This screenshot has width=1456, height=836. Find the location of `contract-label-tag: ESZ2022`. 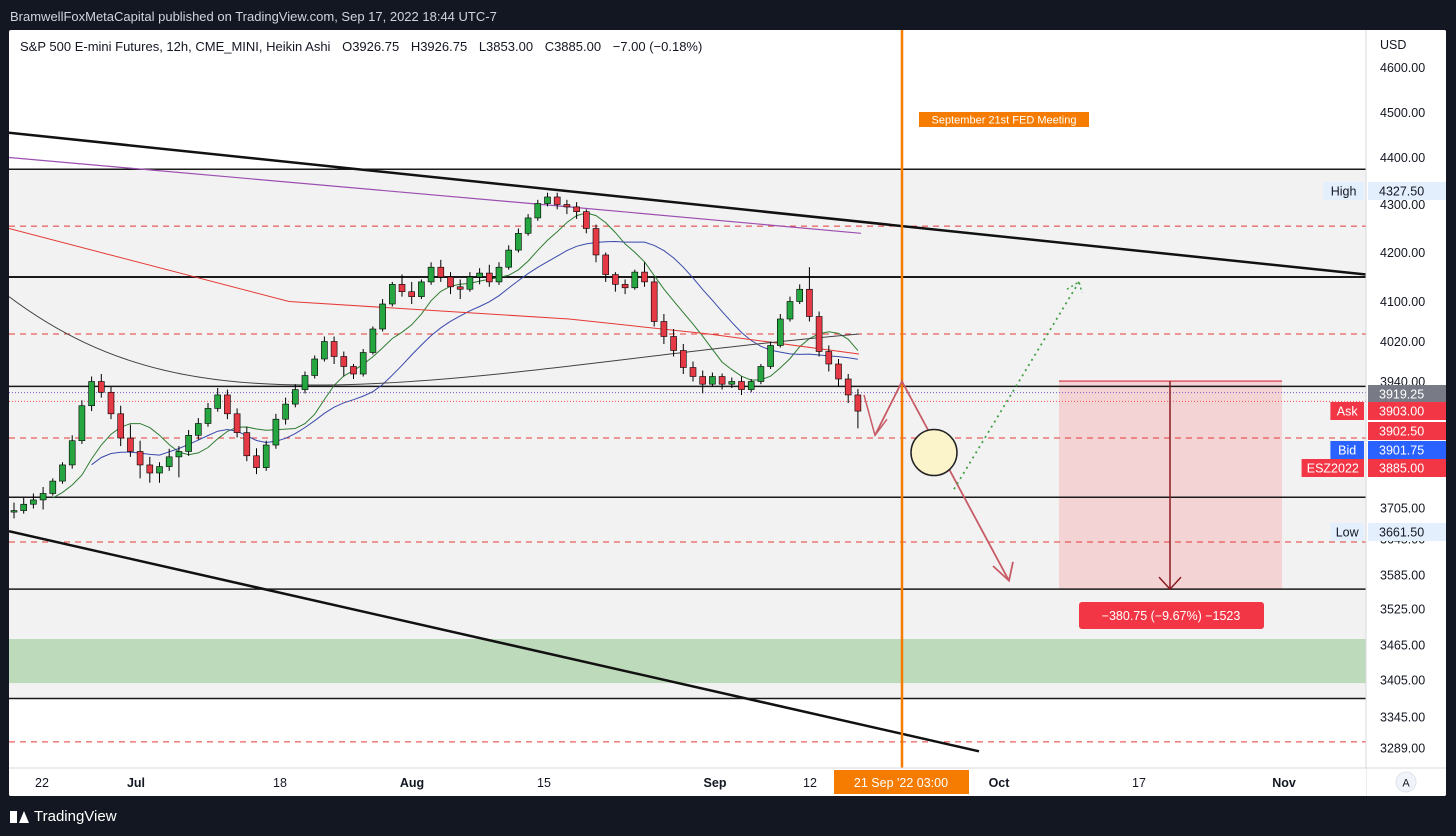

contract-label-tag: ESZ2022 is located at coordinates (1333, 469).